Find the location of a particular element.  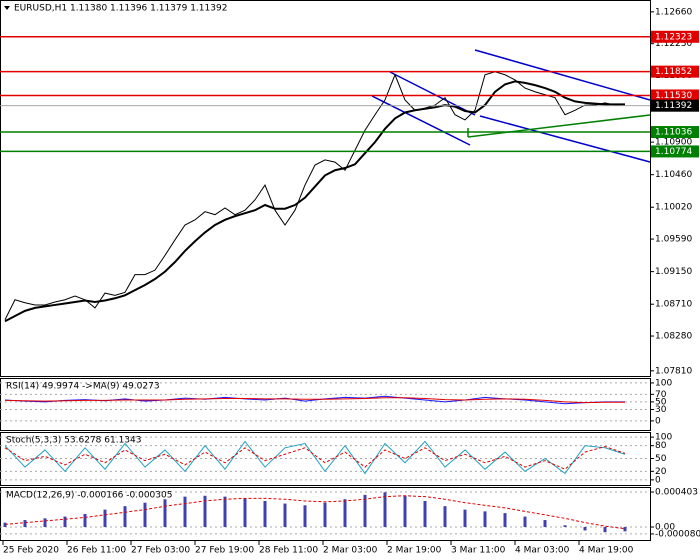

level-label: 1.11036 is located at coordinates (673, 133).